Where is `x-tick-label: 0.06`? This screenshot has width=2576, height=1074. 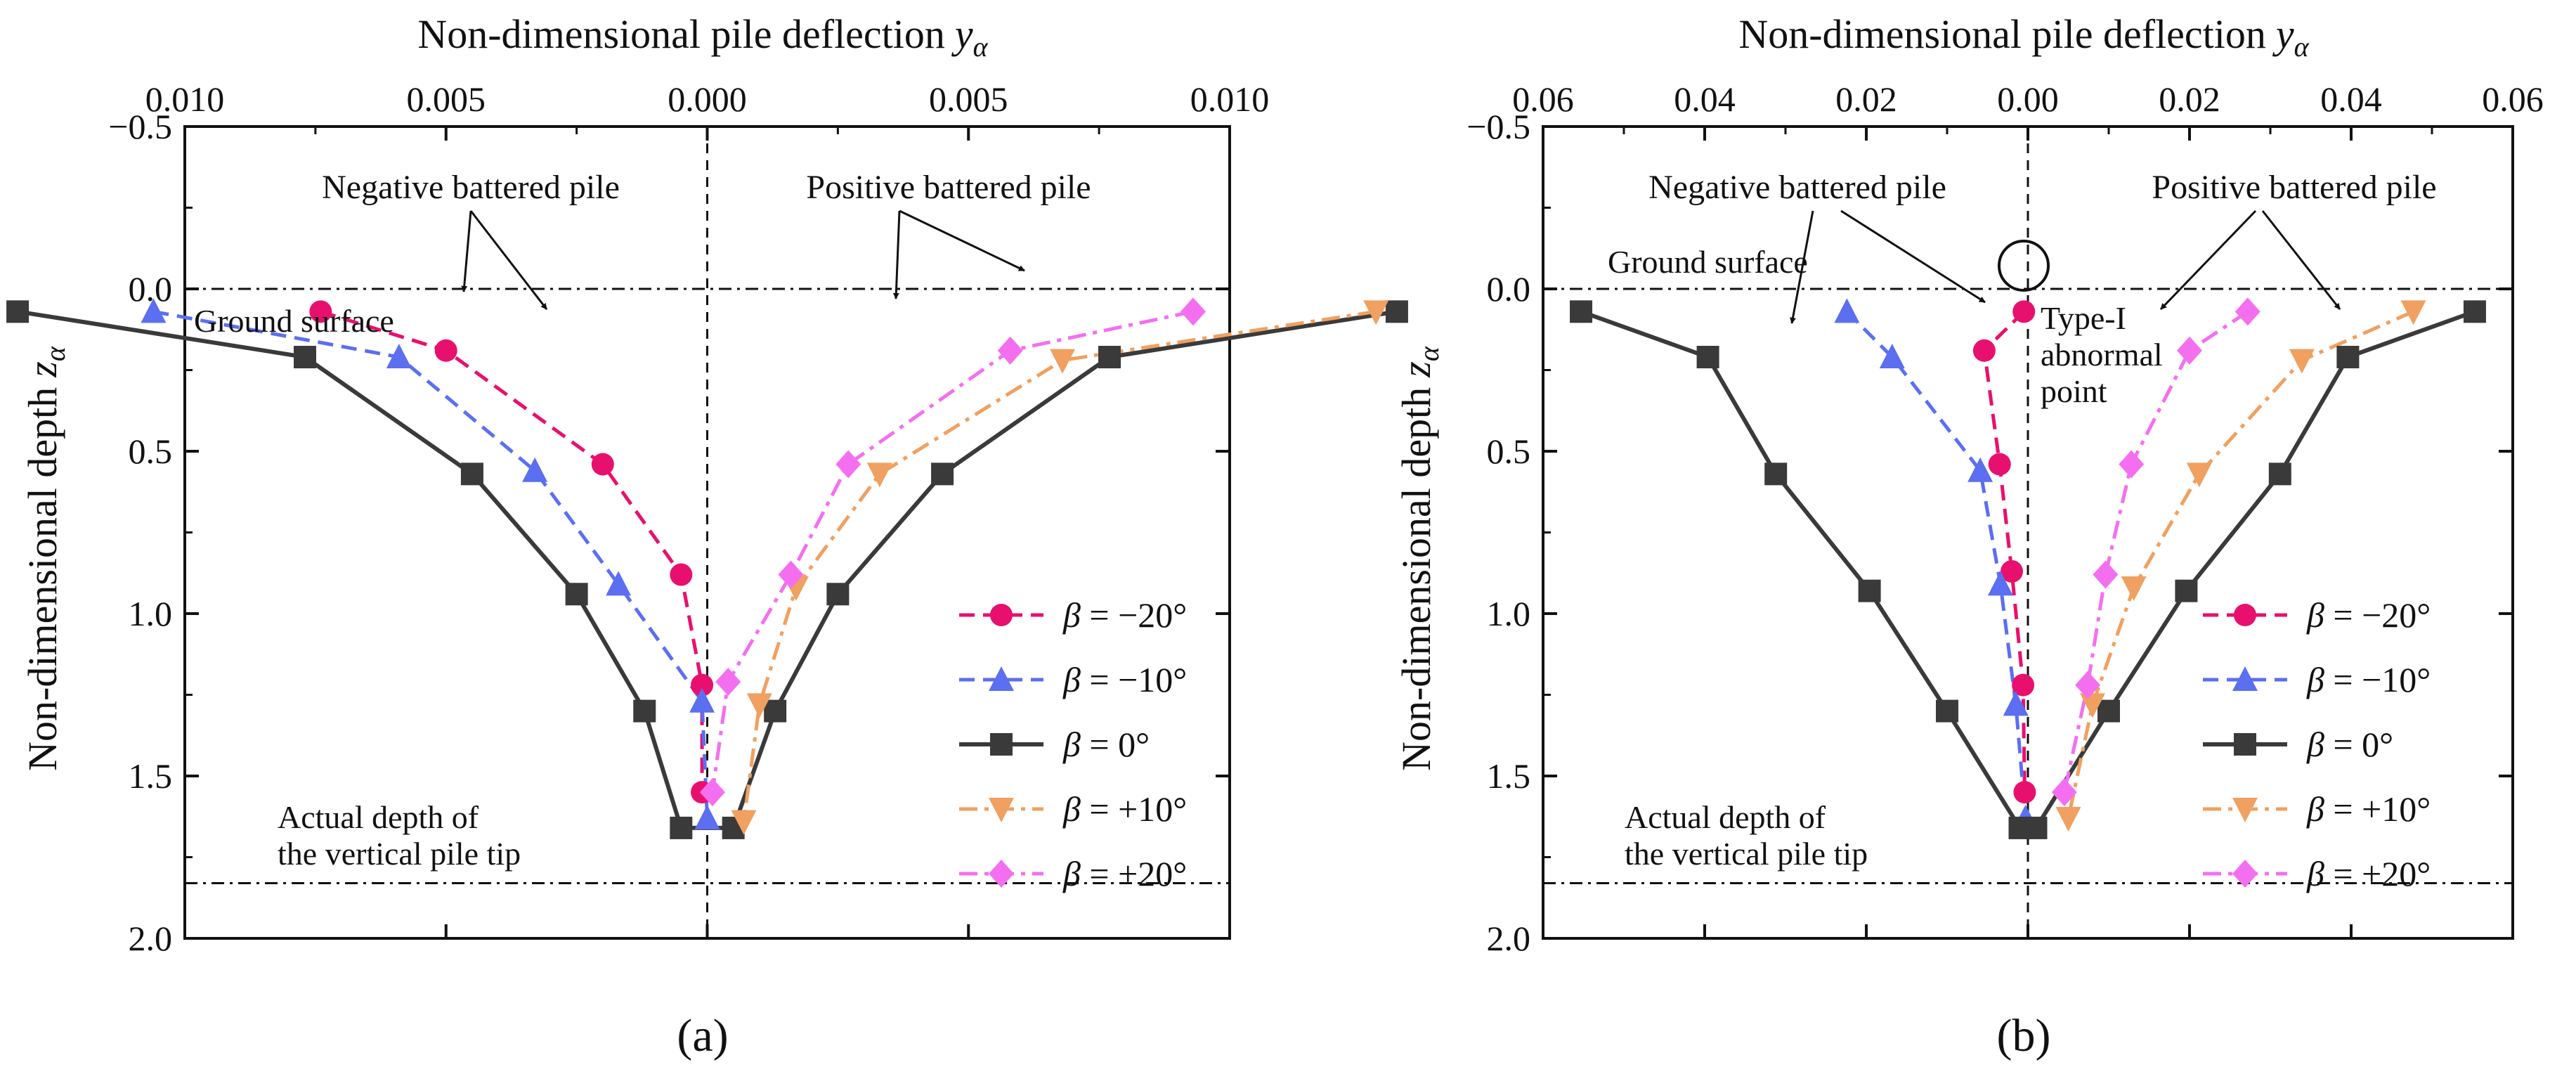 x-tick-label: 0.06 is located at coordinates (1543, 99).